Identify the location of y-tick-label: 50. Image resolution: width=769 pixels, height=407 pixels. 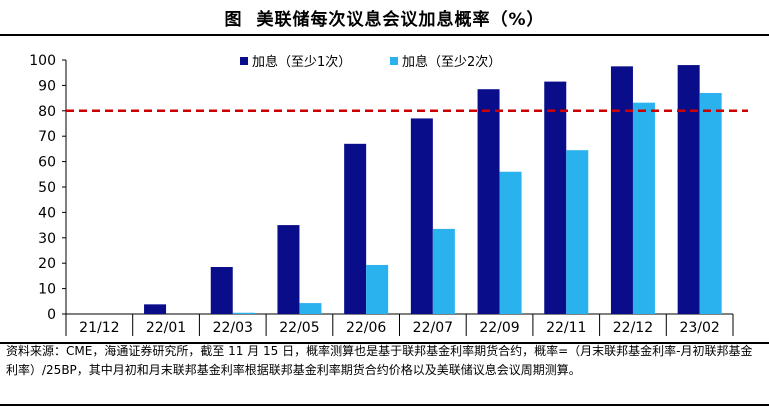
(47, 188).